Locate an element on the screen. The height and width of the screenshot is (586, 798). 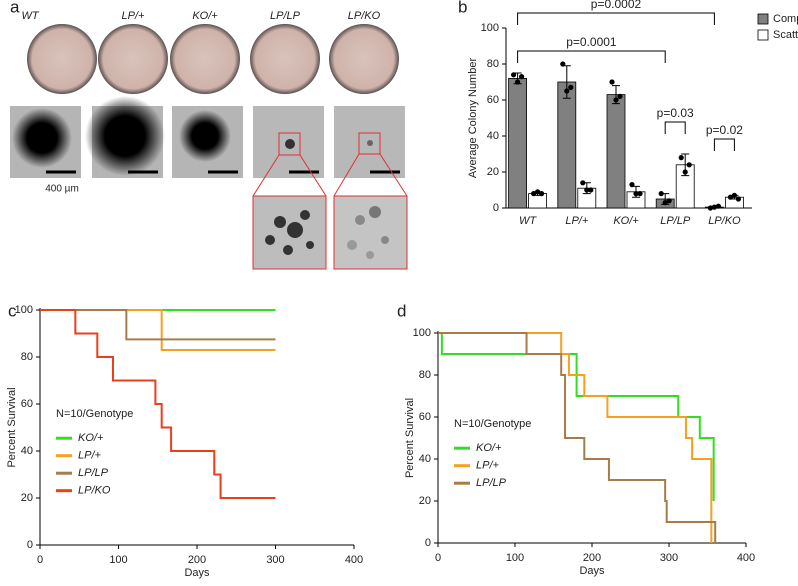
cells is located at coordinates (327, 232).